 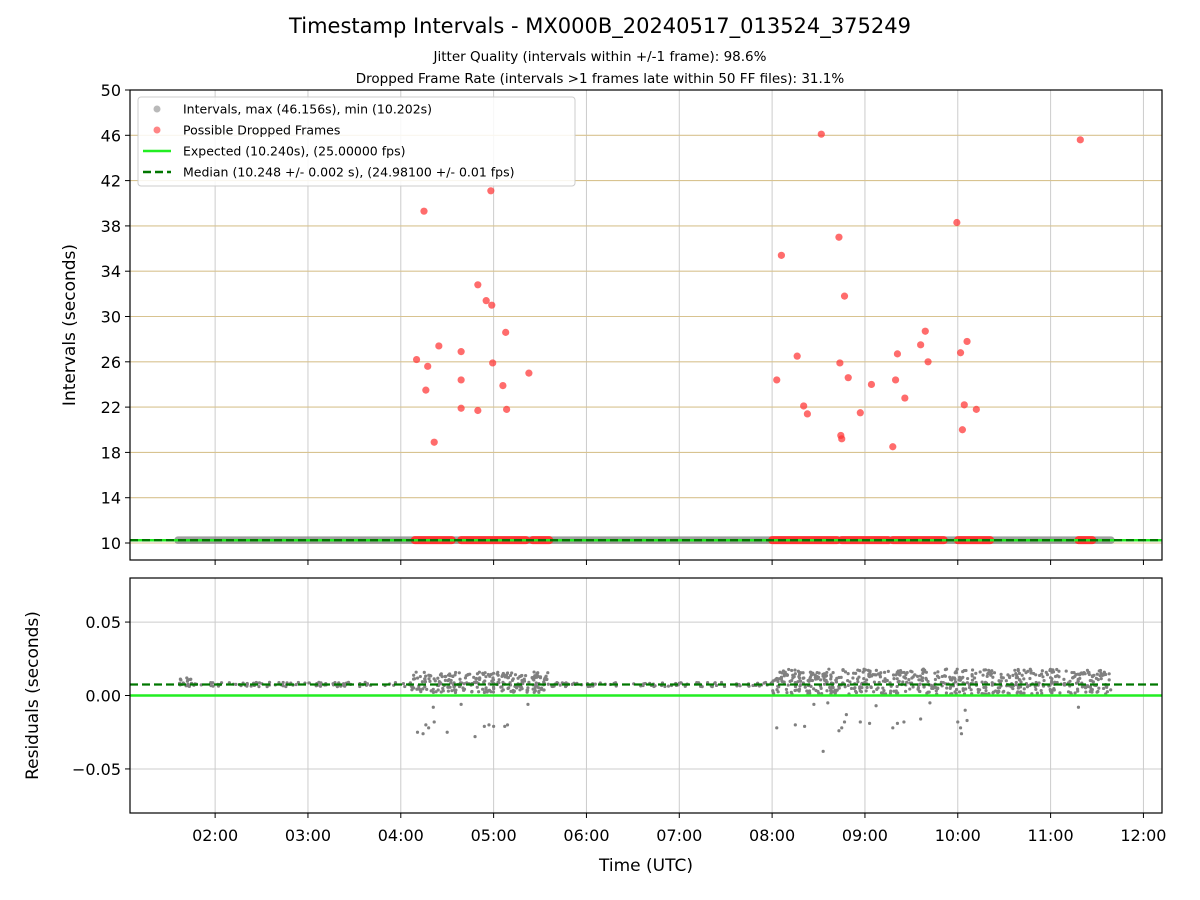 I want to click on intervals-y-tick-label: 26, so click(x=111, y=362).